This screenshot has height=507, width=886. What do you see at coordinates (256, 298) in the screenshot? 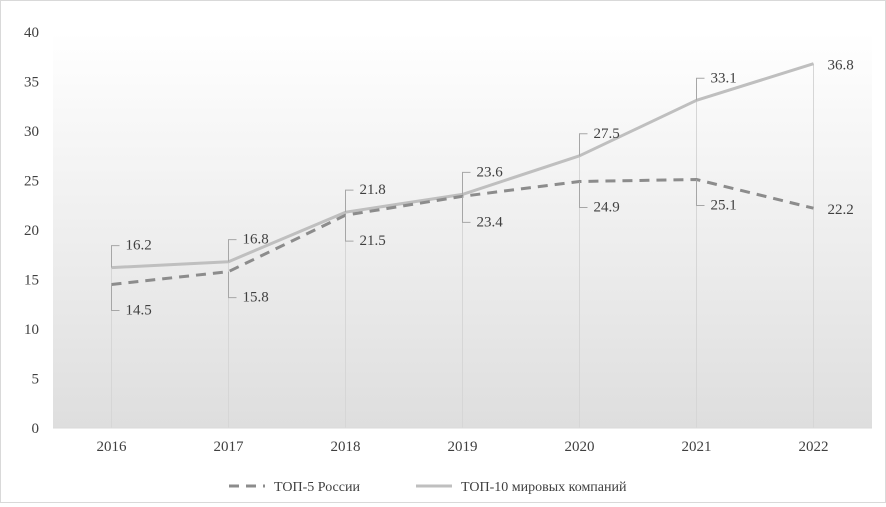
I see `data-label: 15.8` at bounding box center [256, 298].